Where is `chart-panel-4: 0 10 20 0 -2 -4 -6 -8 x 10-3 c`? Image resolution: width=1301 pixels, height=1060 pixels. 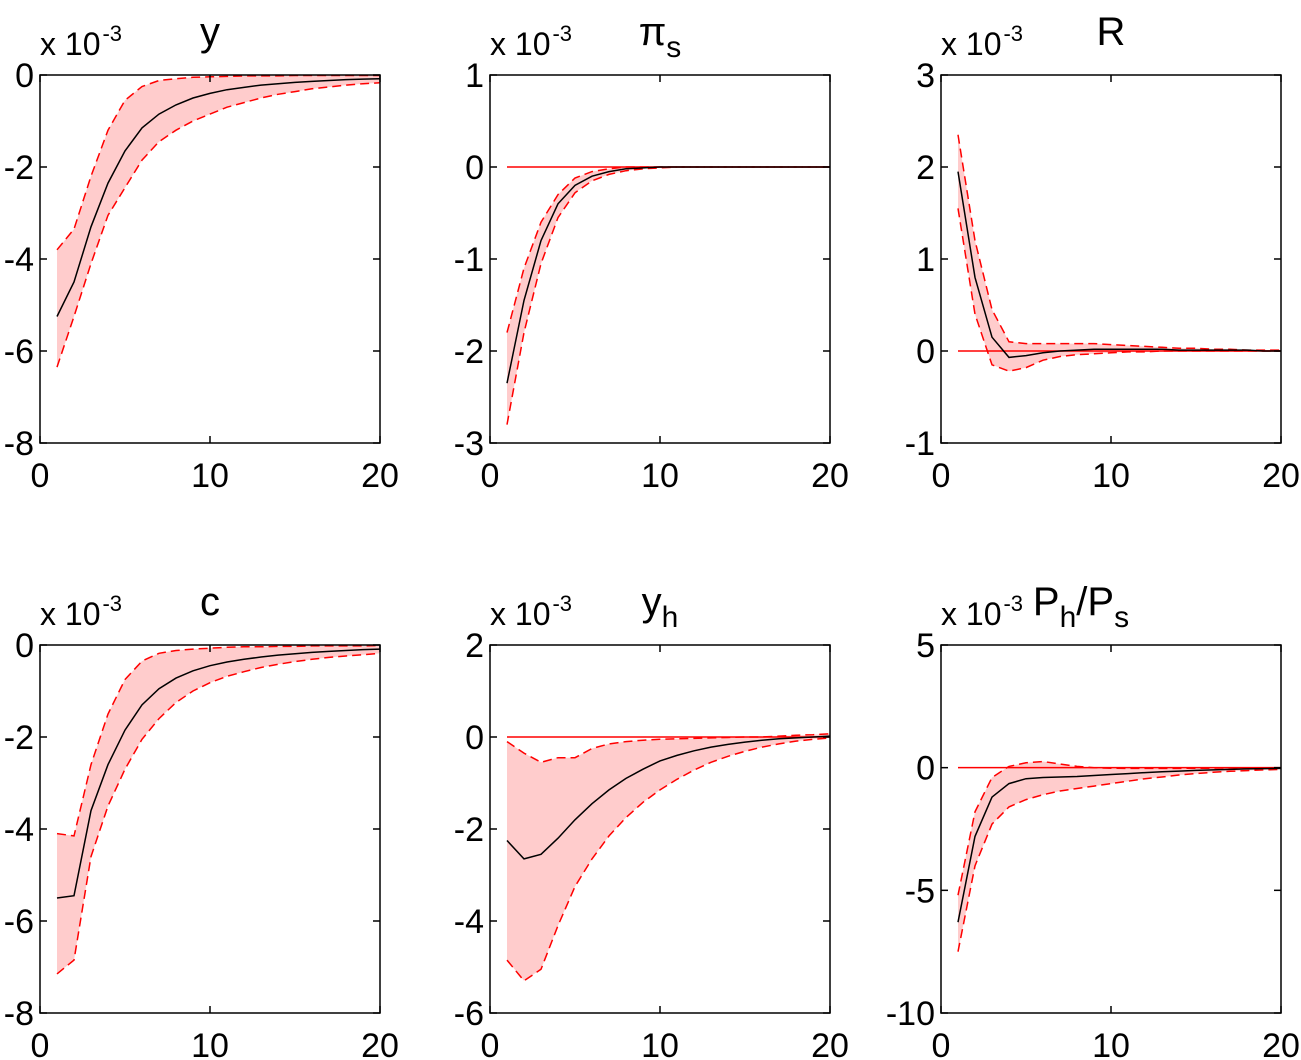
chart-panel-4: 0 10 20 0 -2 -4 -6 -8 x 10-3 c is located at coordinates (201, 820).